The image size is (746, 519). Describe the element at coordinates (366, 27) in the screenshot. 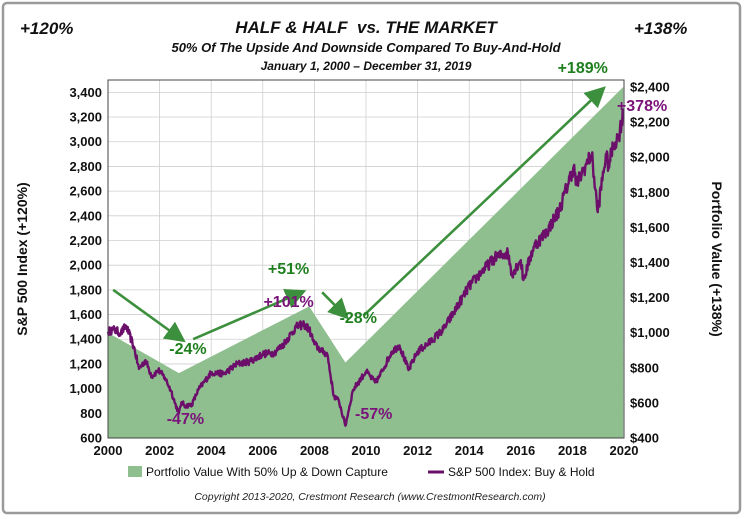

I see `chart-title: HALF & HALF vs. THE MARKET` at that location.